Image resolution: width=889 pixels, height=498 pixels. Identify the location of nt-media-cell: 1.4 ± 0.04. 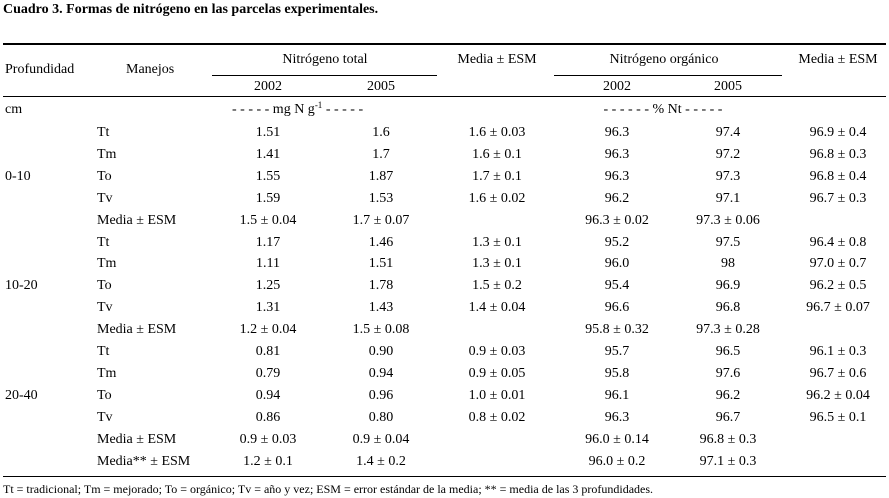
(497, 307).